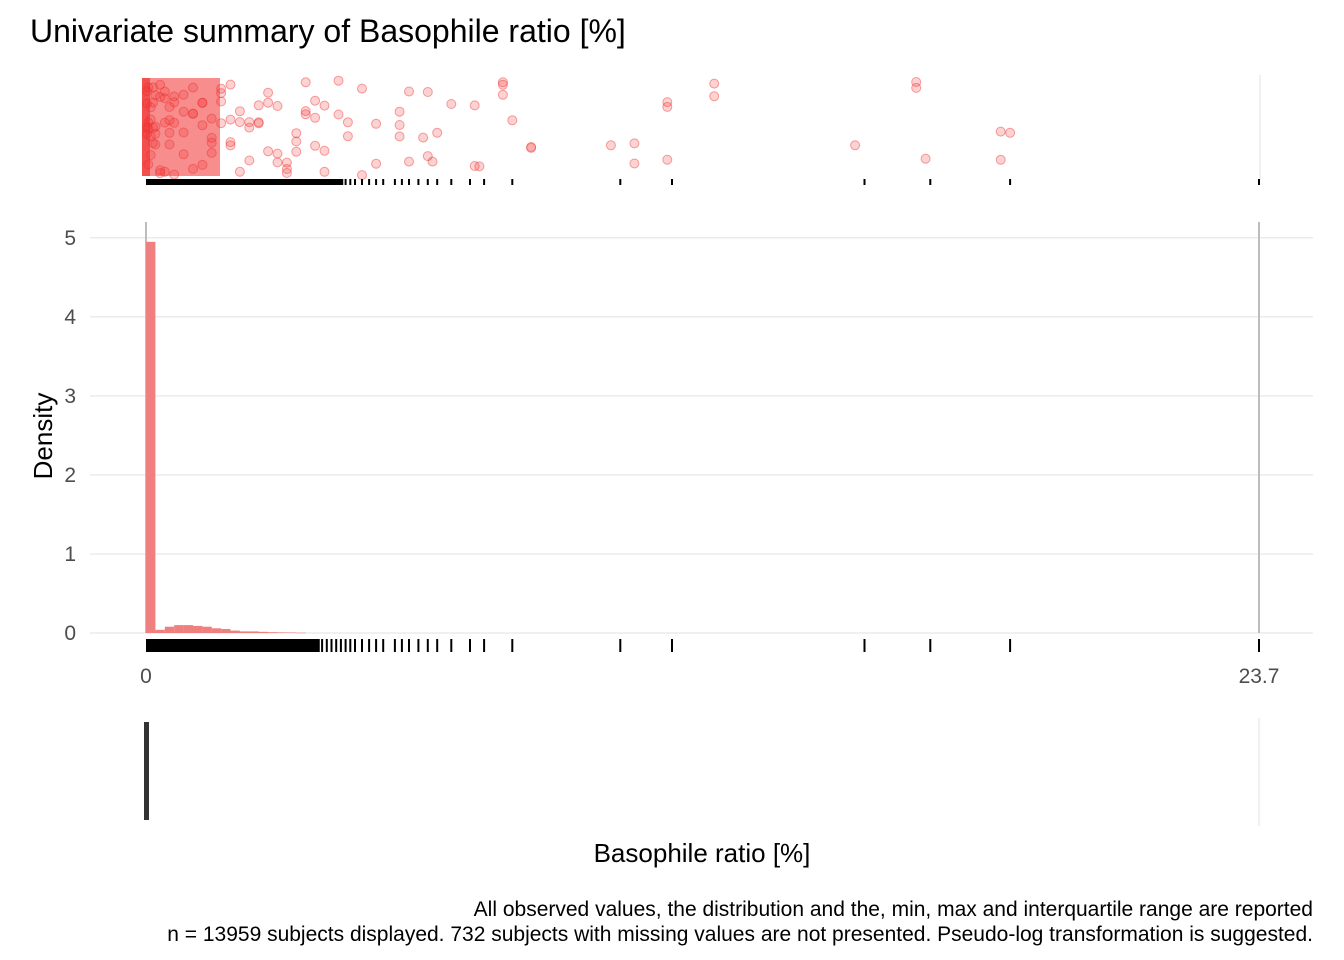 Image resolution: width=1344 pixels, height=960 pixels. I want to click on jitter-dense-cluster, so click(146, 127).